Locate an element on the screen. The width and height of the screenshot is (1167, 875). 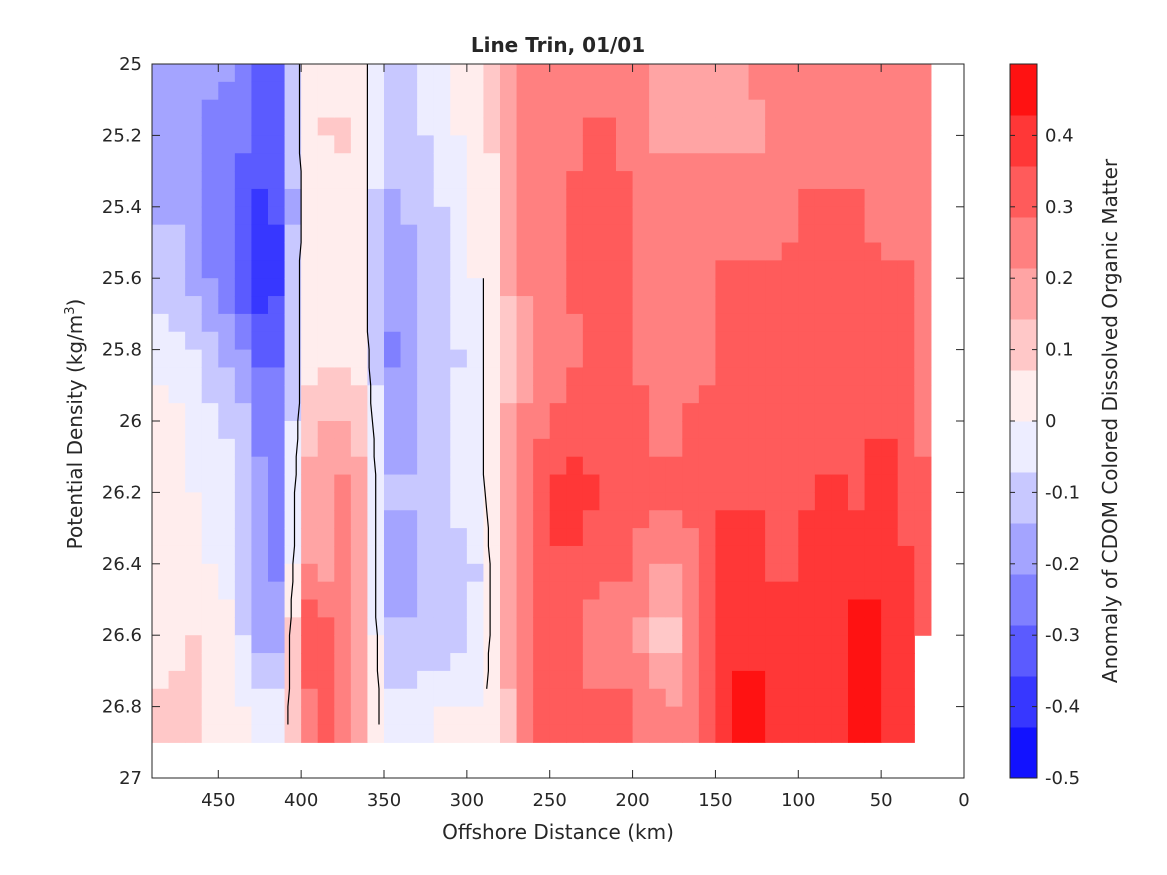
y-tick-label: 25.4 is located at coordinates (122, 207).